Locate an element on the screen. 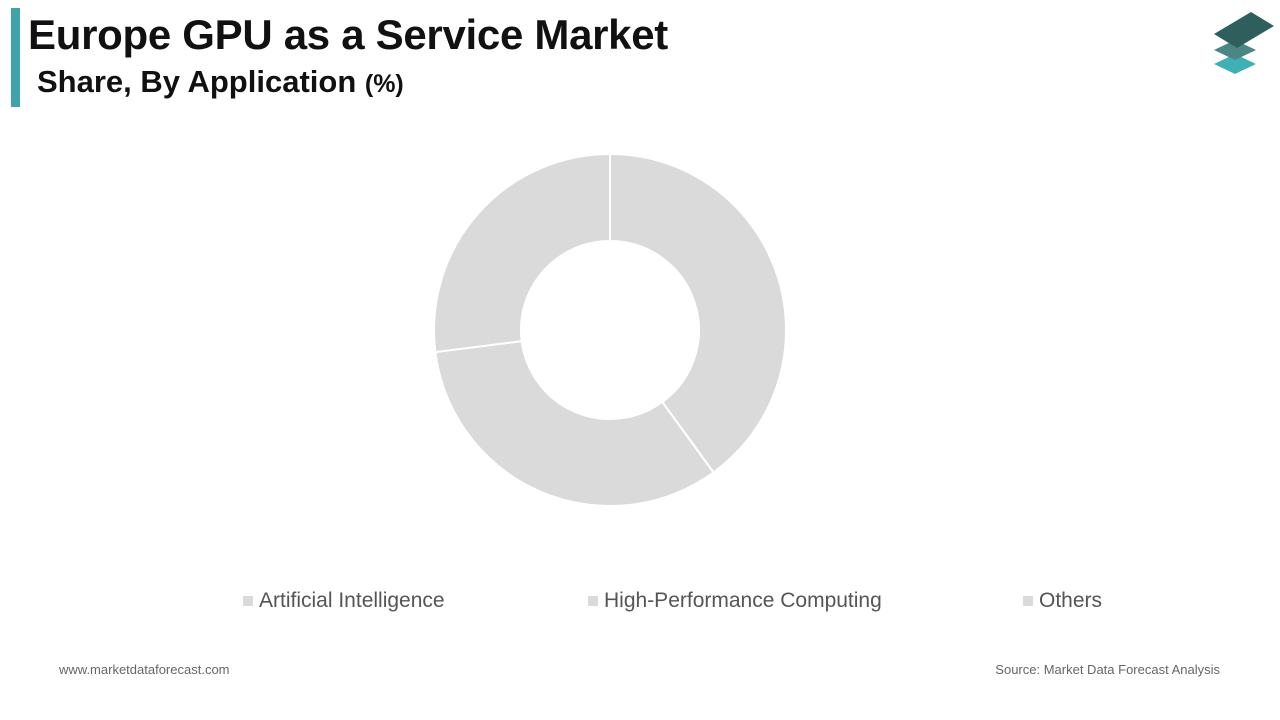  website-link: www.marketdataforecast.com is located at coordinates (144, 669).